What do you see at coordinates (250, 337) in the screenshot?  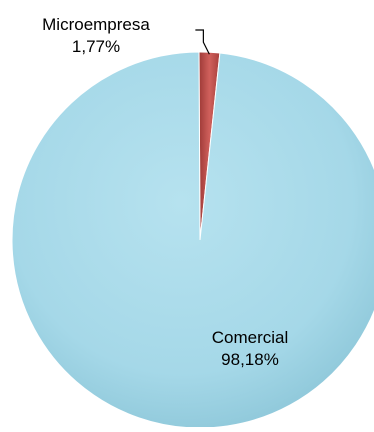 I see `slice-label-comercial: Comercial` at bounding box center [250, 337].